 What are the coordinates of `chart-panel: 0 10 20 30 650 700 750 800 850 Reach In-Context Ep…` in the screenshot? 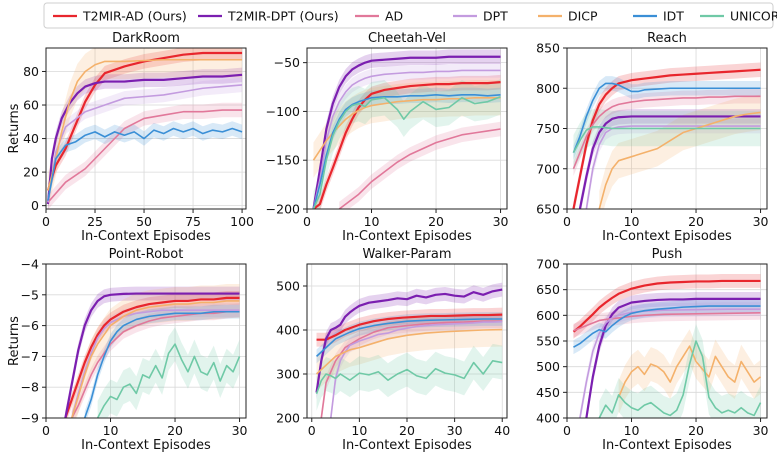 It's located at (652, 137).